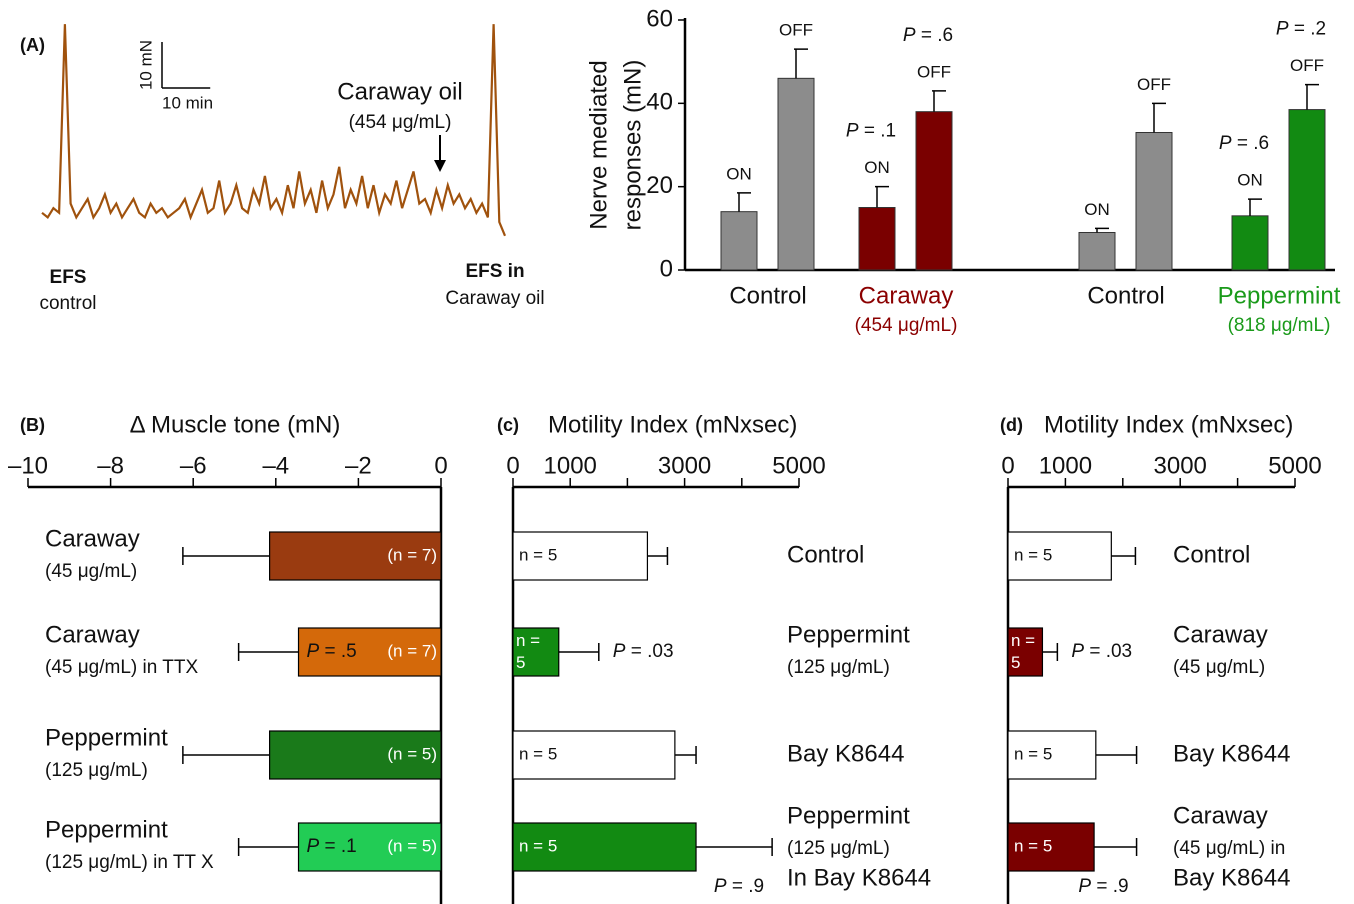 This screenshot has width=1354, height=904. Describe the element at coordinates (332, 651) in the screenshot. I see `p-label: P = .5` at that location.